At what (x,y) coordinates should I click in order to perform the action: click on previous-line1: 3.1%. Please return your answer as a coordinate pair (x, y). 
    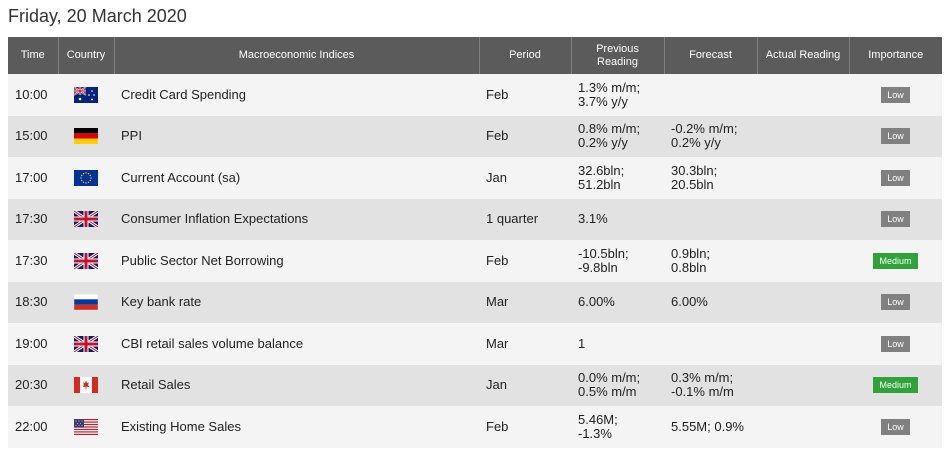
    Looking at the image, I should click on (593, 219).